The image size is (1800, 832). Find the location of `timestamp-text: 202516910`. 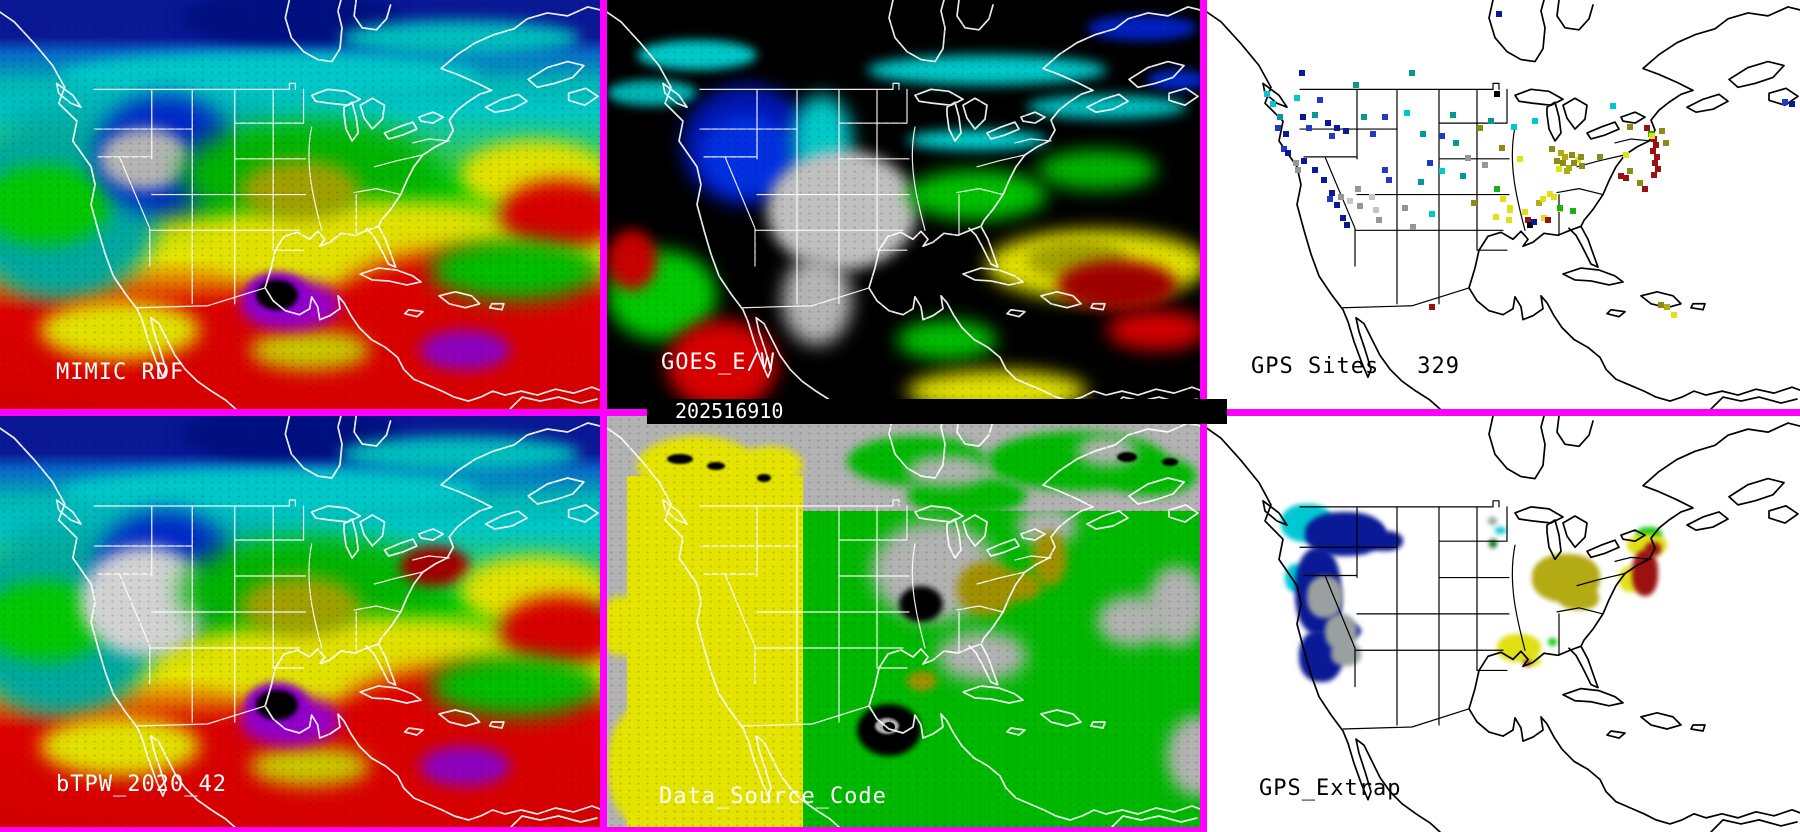

timestamp-text: 202516910 is located at coordinates (729, 411).